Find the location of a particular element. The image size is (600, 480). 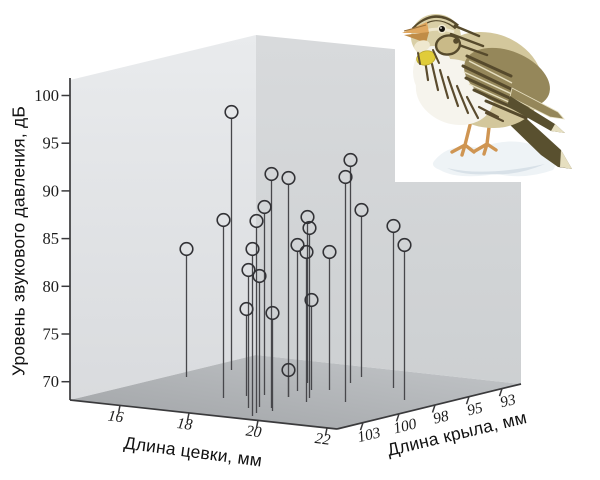

y-tick-label: 93 is located at coordinates (507, 401).